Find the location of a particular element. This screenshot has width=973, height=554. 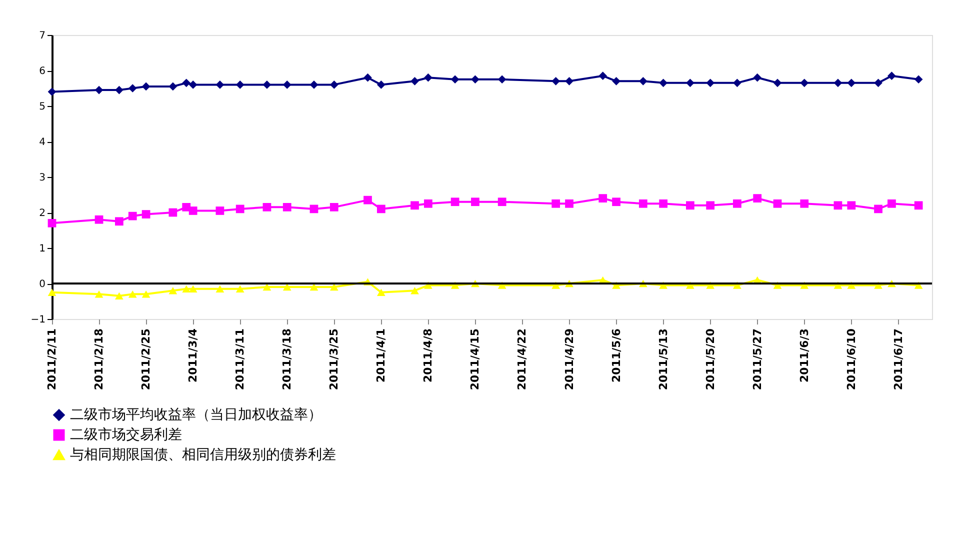

x-tick-label: 2011/4/22 is located at coordinates (522, 359).